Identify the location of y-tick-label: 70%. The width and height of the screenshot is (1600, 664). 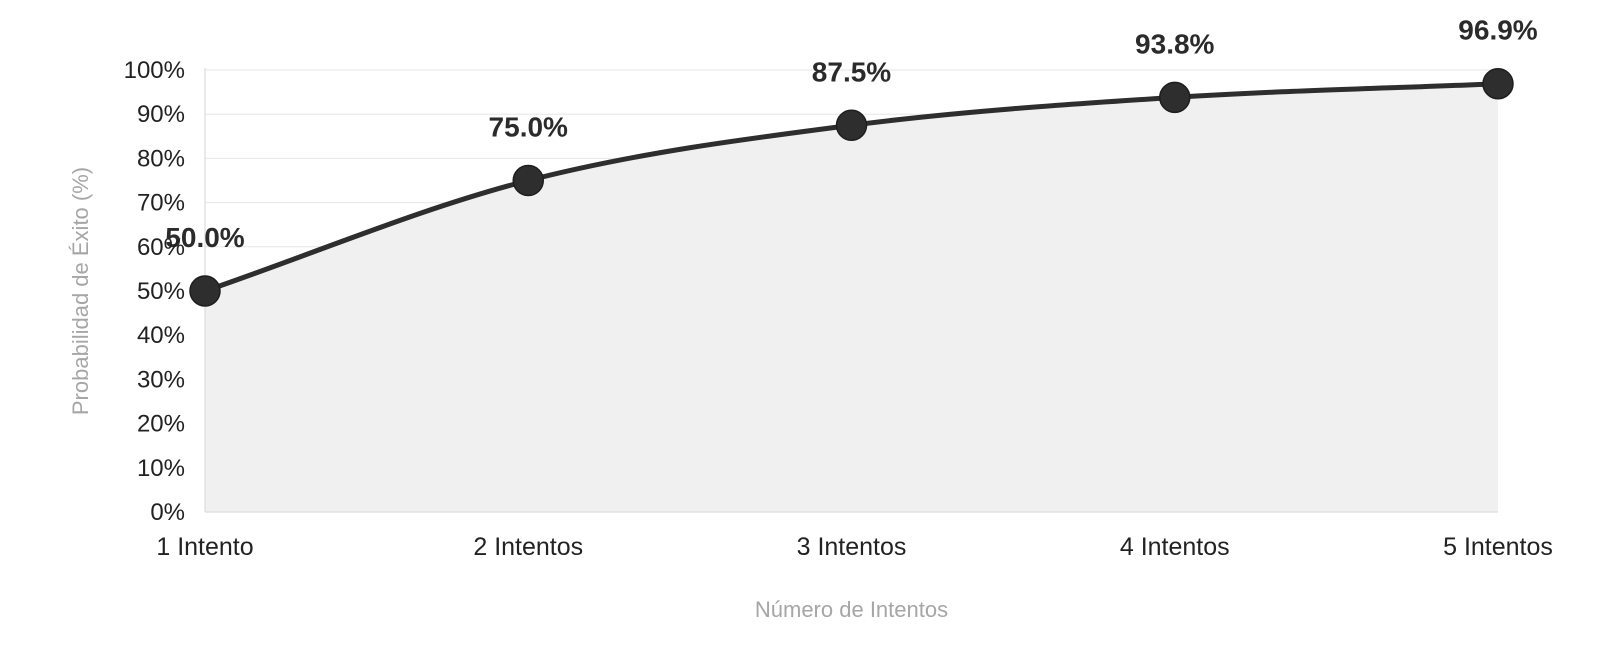
(161, 203).